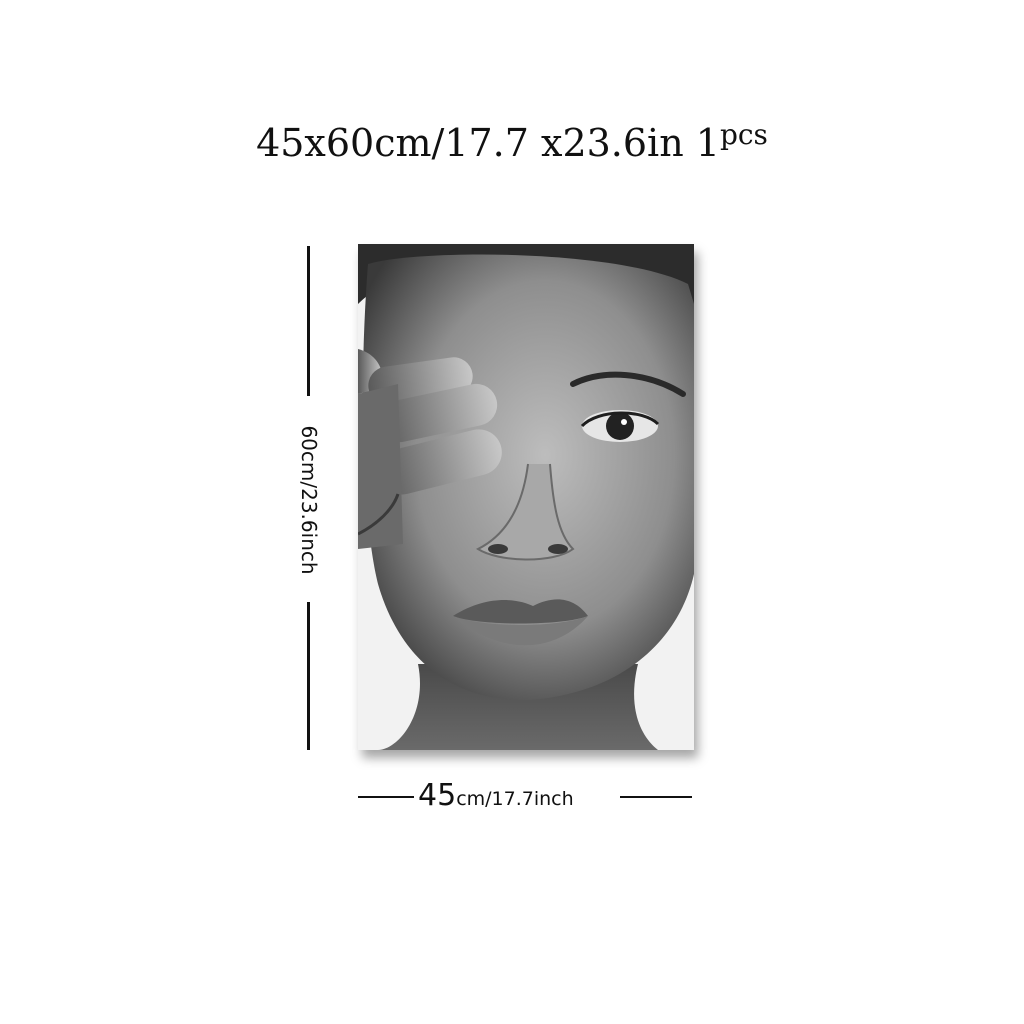  What do you see at coordinates (515, 799) in the screenshot?
I see `width-label-unit: cm/17.7inch` at bounding box center [515, 799].